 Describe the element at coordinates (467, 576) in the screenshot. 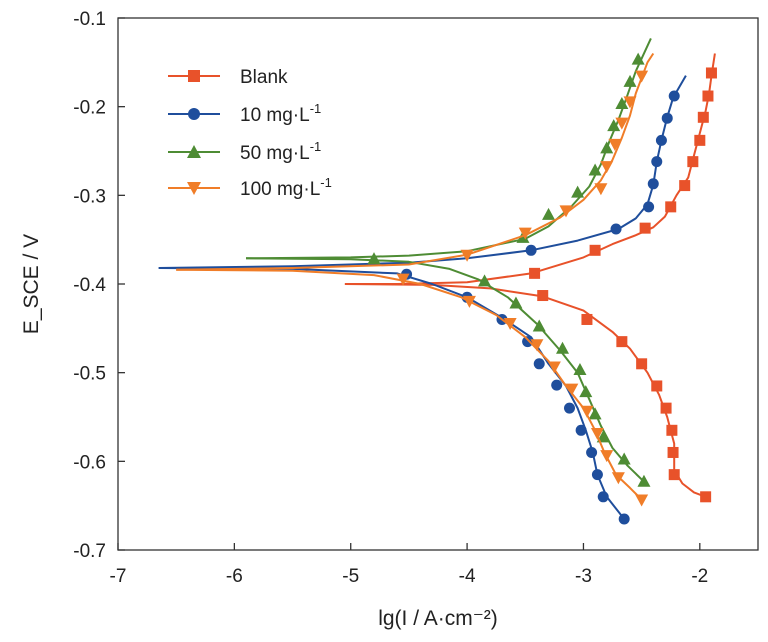

I see `x-tick-label-3: -4` at that location.